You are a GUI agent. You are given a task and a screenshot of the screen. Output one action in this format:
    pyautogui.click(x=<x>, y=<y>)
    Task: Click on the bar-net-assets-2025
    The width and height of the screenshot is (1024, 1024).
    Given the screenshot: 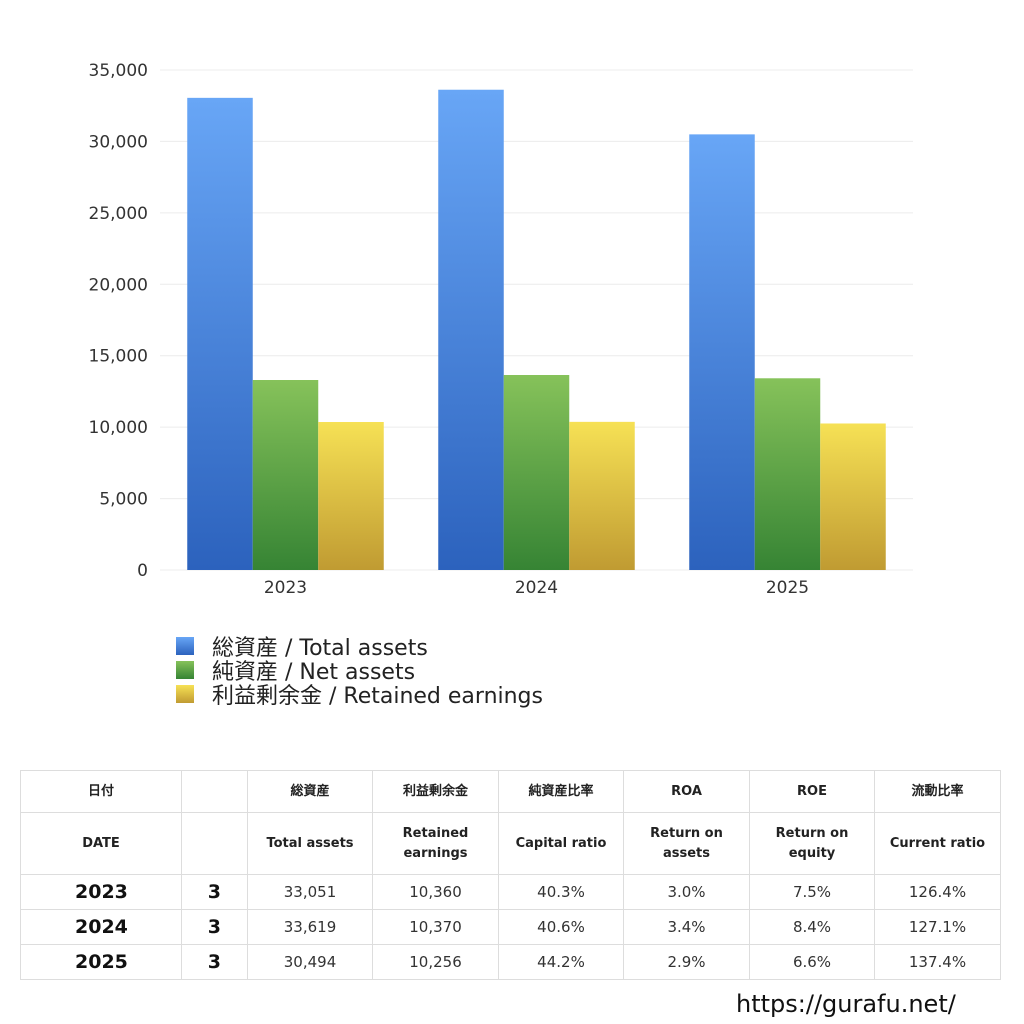 What is the action you would take?
    pyautogui.click(x=787, y=474)
    